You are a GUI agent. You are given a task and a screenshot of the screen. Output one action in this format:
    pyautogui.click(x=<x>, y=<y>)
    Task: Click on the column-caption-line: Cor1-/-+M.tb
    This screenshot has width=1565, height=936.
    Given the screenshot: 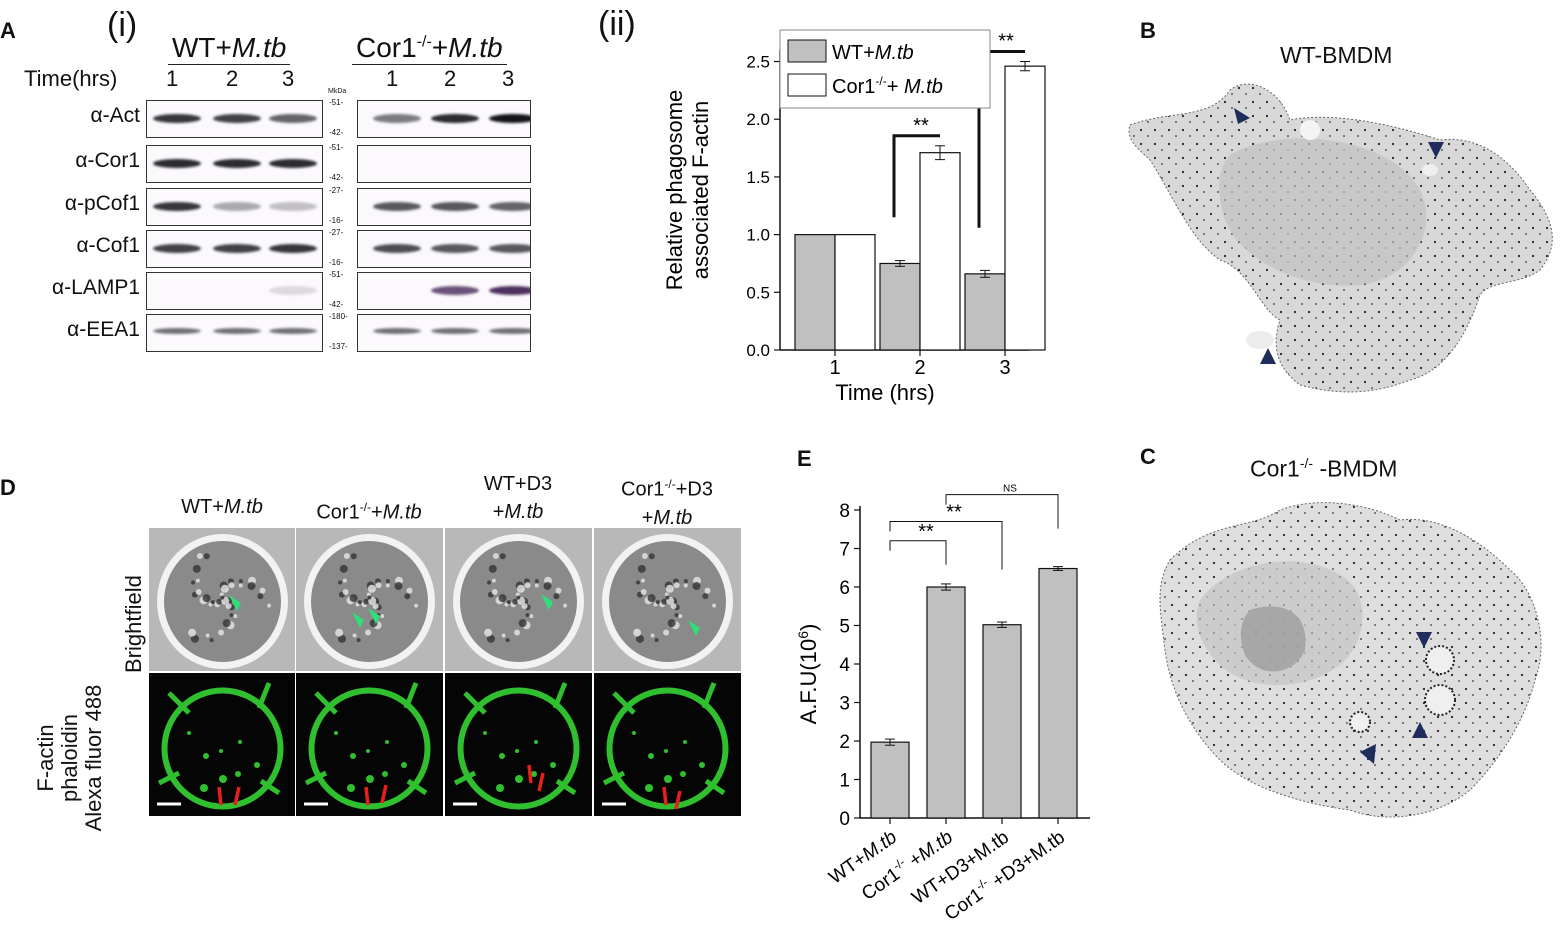 What is the action you would take?
    pyautogui.click(x=369, y=512)
    